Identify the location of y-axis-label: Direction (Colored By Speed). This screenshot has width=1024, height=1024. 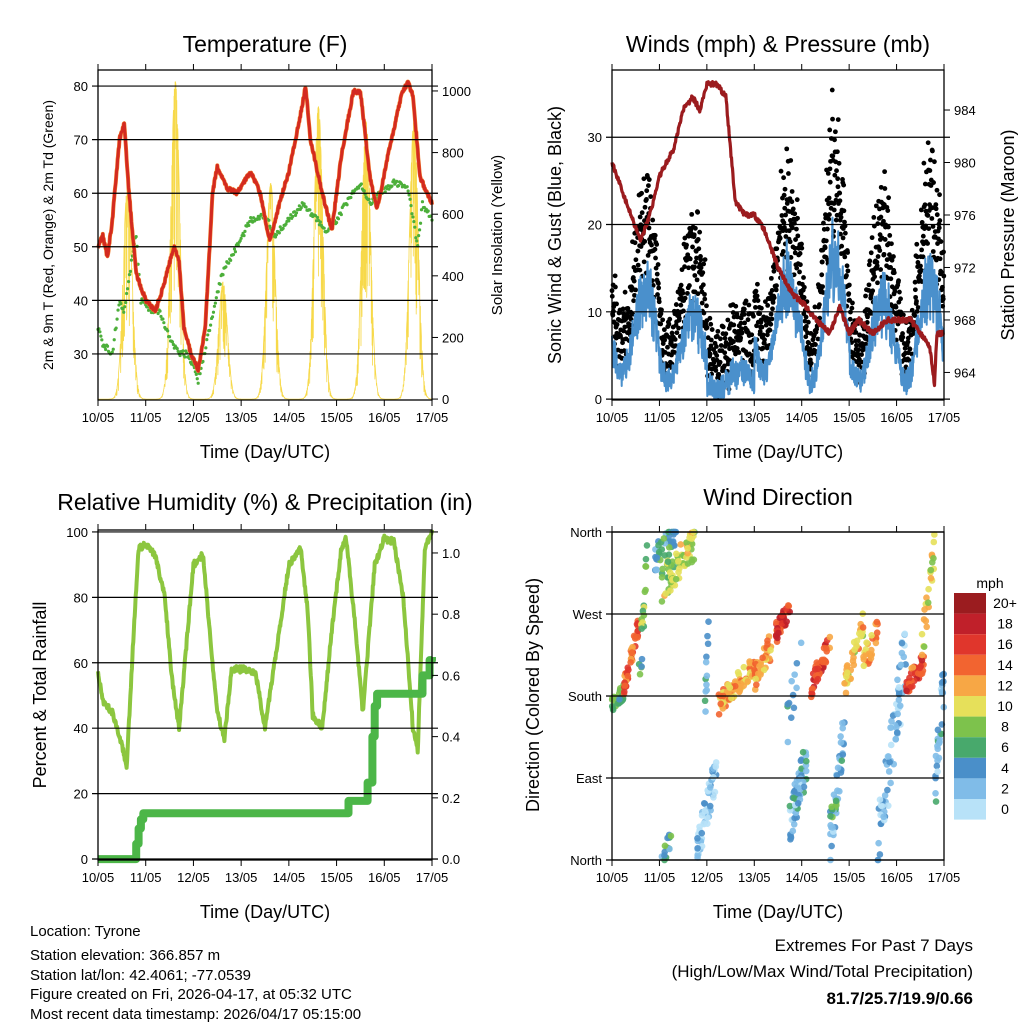
(533, 695).